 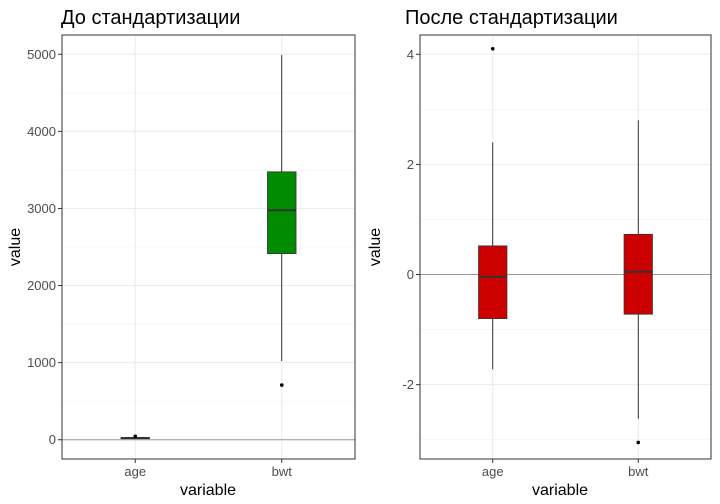 I want to click on y-tick-label: 2, so click(x=410, y=164).